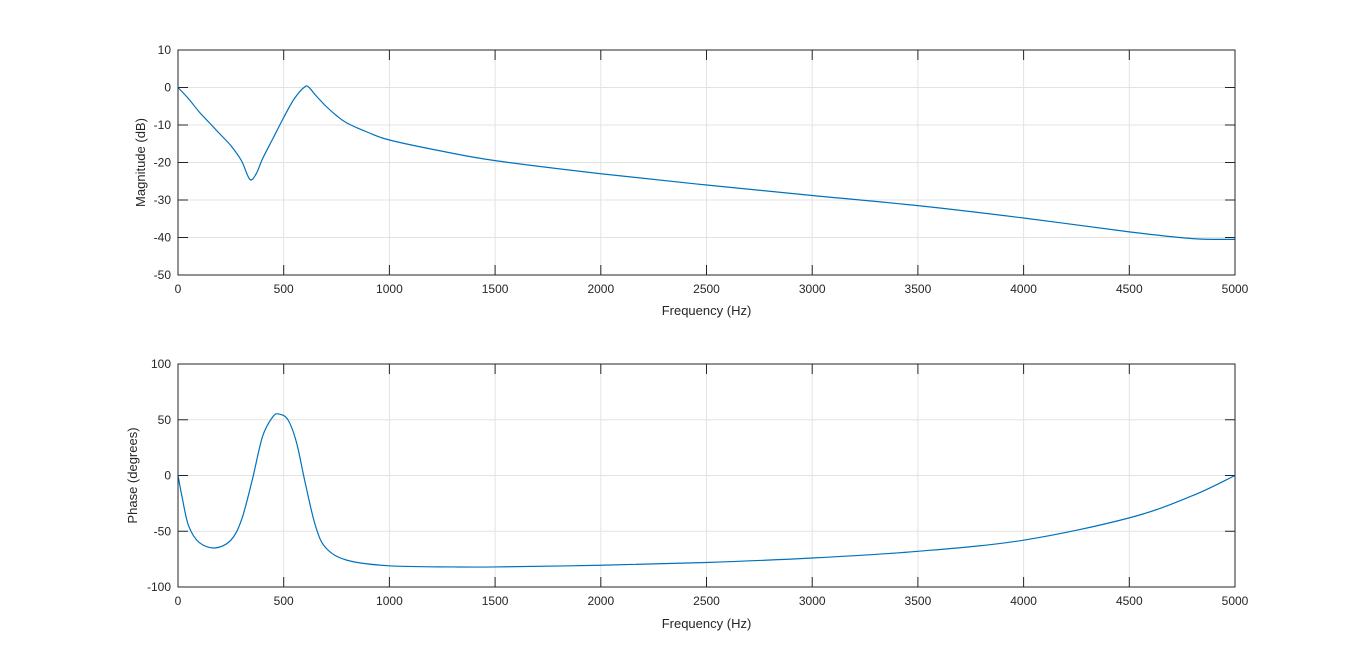 The width and height of the screenshot is (1366, 661). What do you see at coordinates (163, 238) in the screenshot?
I see `y-tick-label: -40` at bounding box center [163, 238].